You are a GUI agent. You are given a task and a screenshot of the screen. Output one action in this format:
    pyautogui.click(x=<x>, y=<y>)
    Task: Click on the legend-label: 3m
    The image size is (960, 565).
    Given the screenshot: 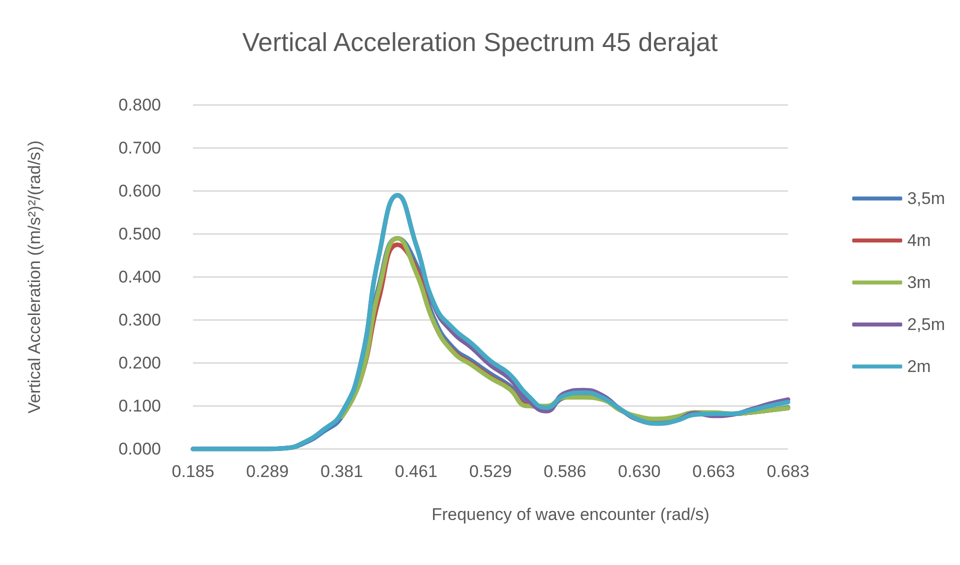 What is the action you would take?
    pyautogui.click(x=919, y=282)
    